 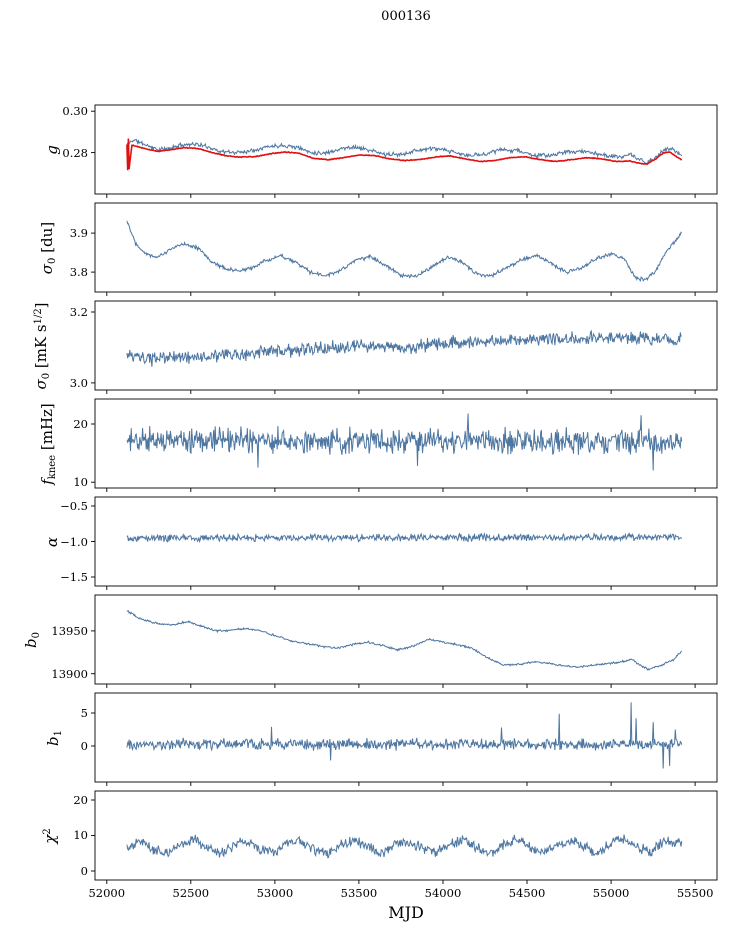 What do you see at coordinates (48, 443) in the screenshot?
I see `y-axis-label-text: fknee [mHz]` at bounding box center [48, 443].